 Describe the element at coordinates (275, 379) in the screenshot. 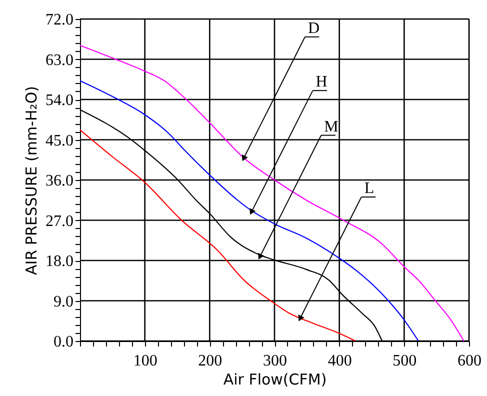

I see `x-axis-title: Air Flow(CFM)` at that location.